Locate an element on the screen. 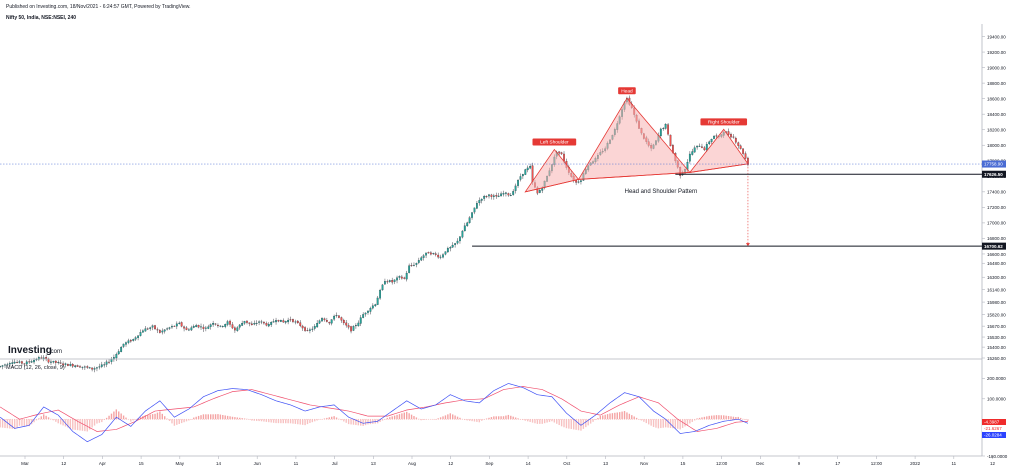 This screenshot has width=1024, height=468. price-tick-label: 15530.00 is located at coordinates (996, 337).